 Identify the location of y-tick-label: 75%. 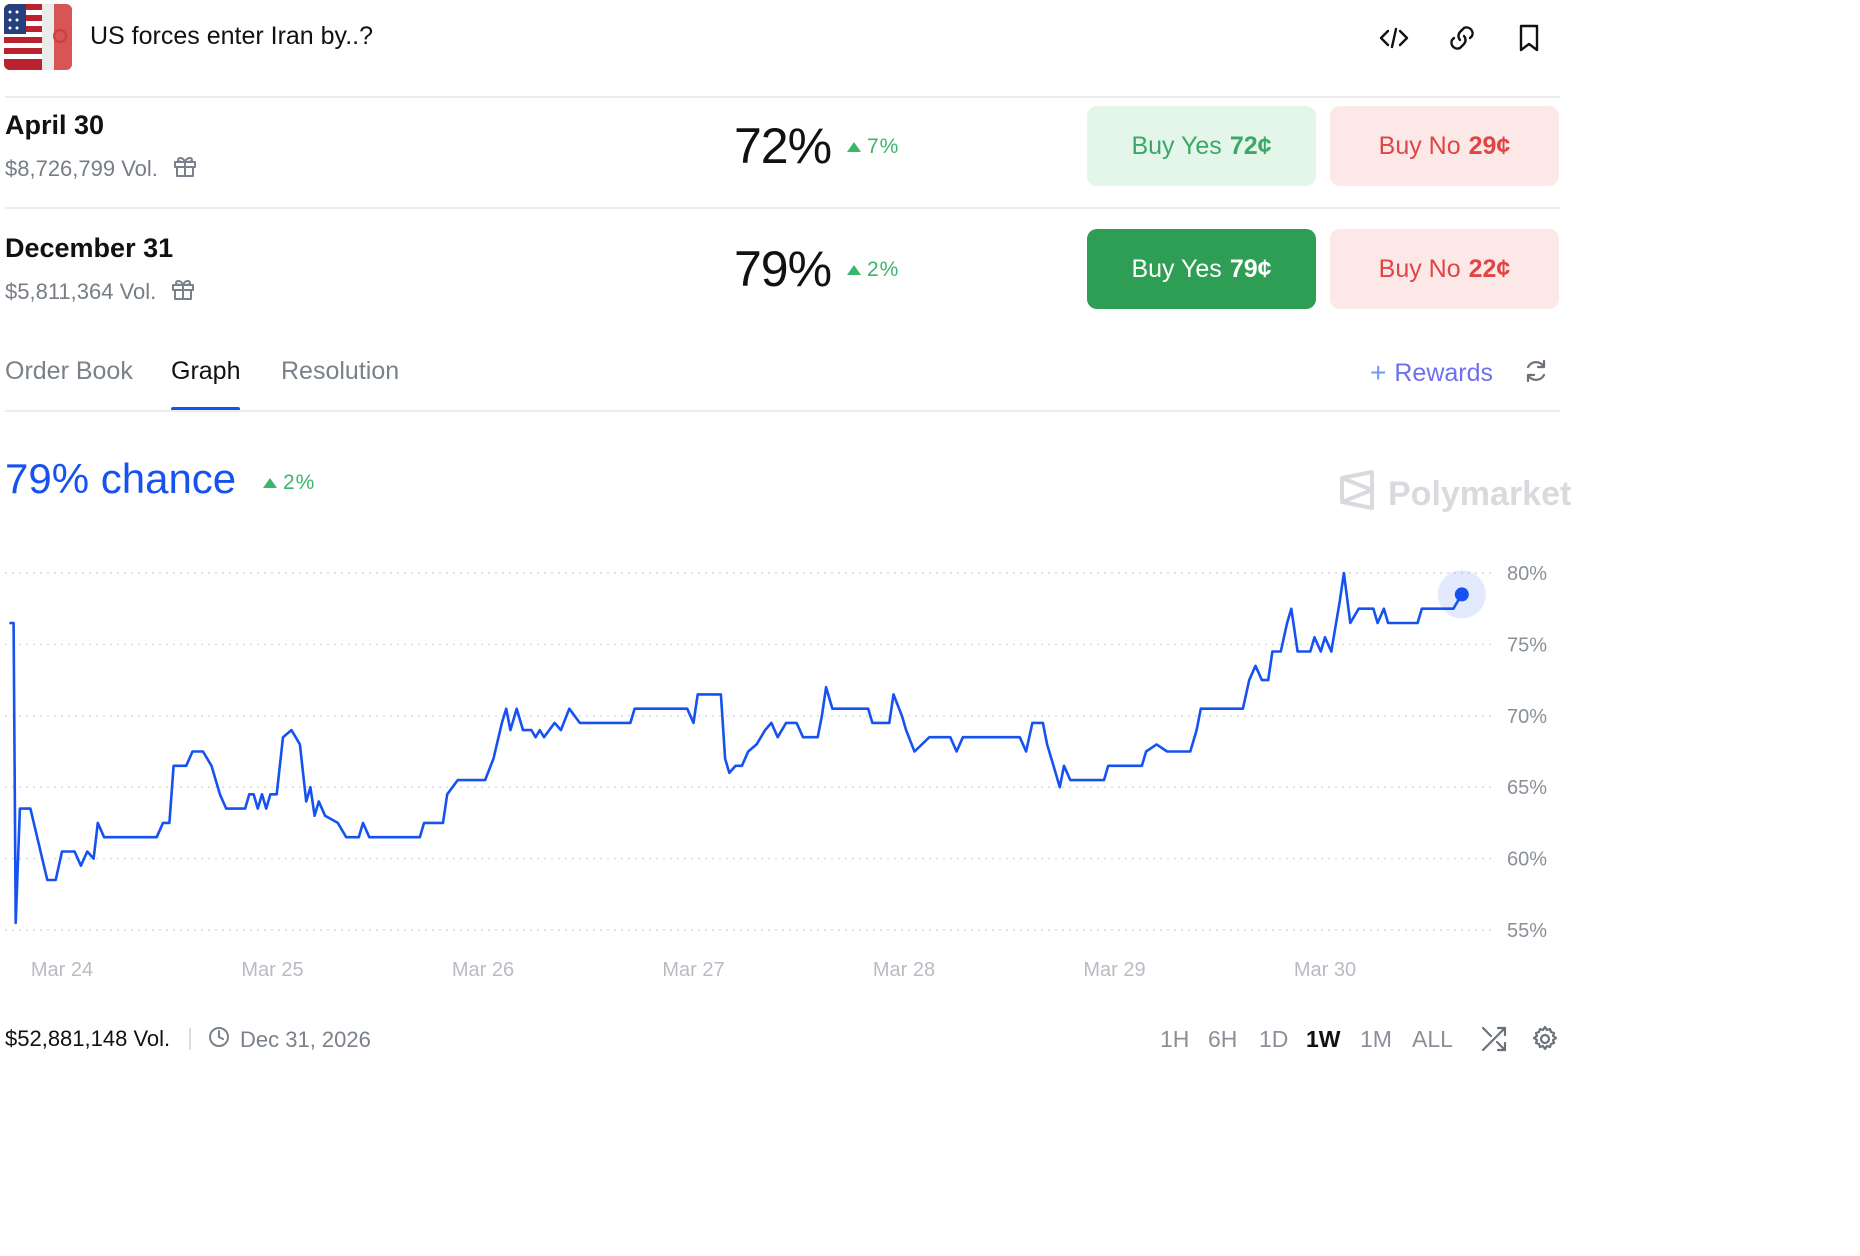
(1527, 645).